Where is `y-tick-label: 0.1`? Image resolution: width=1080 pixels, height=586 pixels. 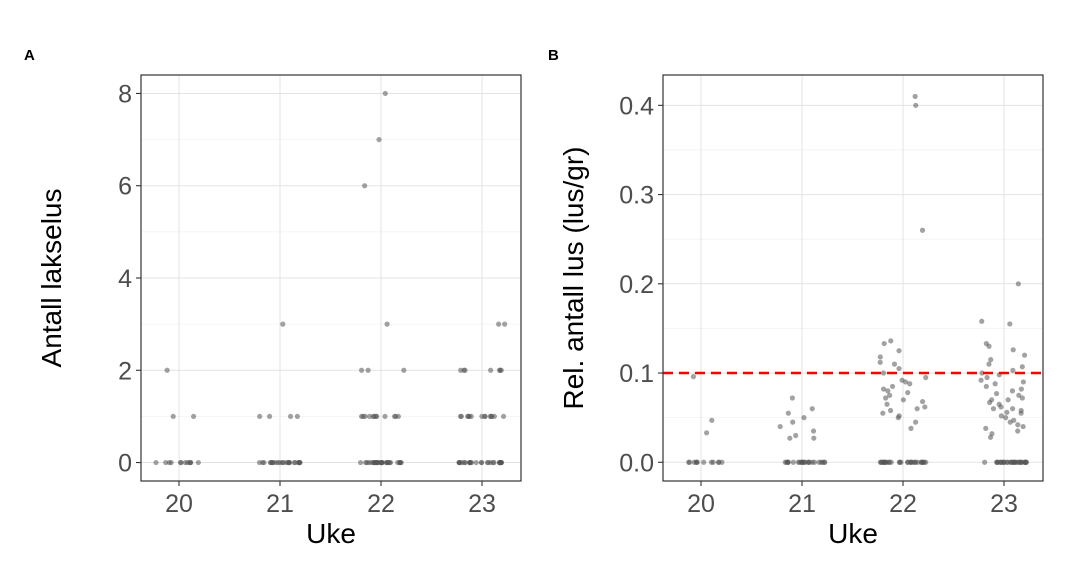 y-tick-label: 0.1 is located at coordinates (636, 374).